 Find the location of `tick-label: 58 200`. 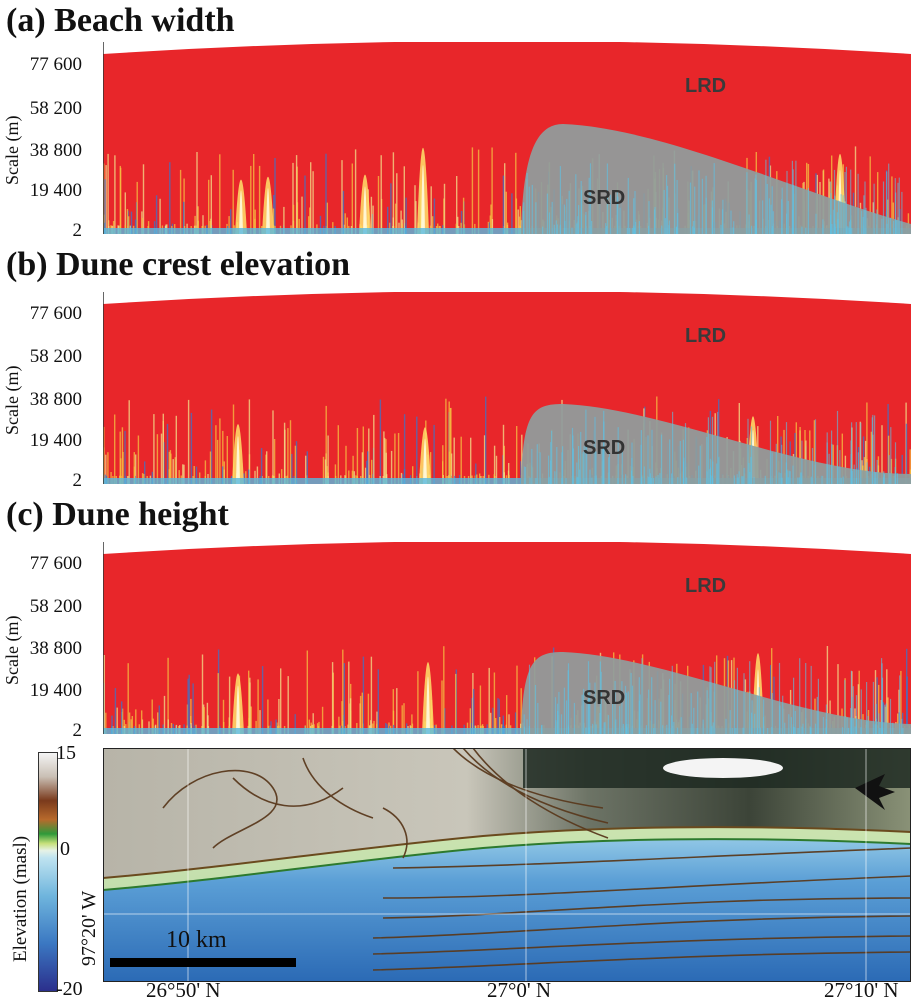

tick-label: 58 200 is located at coordinates (55, 108).